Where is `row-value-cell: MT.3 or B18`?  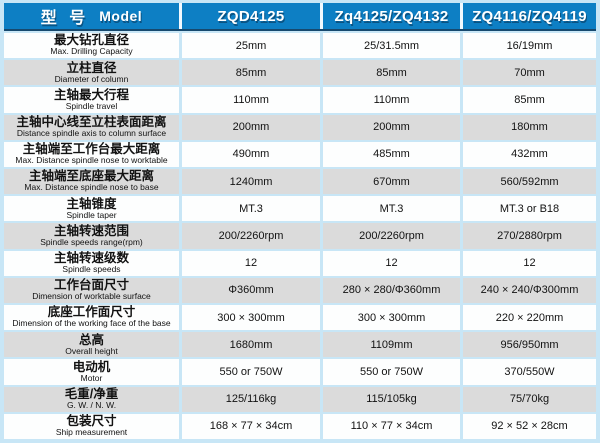 row-value-cell: MT.3 or B18 is located at coordinates (529, 209).